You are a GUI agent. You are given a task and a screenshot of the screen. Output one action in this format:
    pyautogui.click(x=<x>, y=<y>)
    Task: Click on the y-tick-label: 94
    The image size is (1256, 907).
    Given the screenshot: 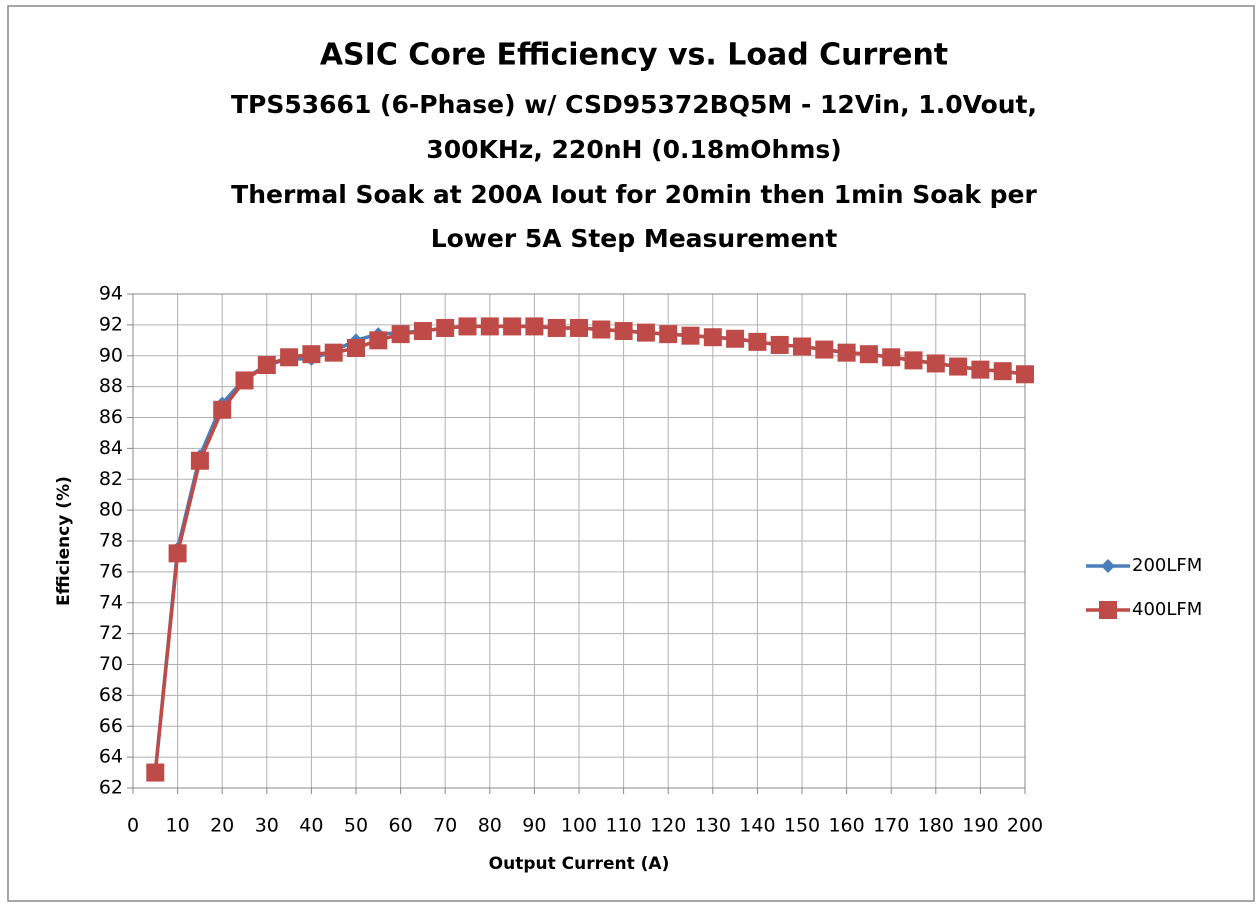 What is the action you would take?
    pyautogui.click(x=111, y=294)
    